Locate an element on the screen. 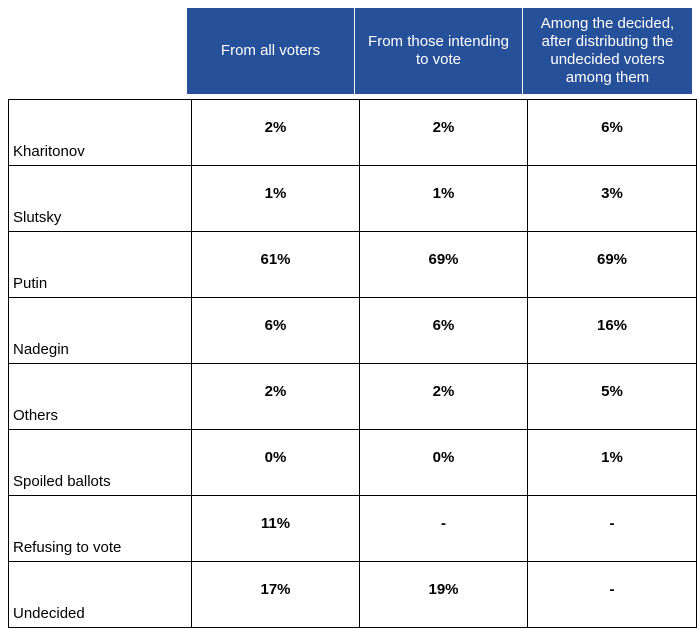 The image size is (699, 628). table-row: Spoiled ballots 0% 0% 1% is located at coordinates (352, 462).